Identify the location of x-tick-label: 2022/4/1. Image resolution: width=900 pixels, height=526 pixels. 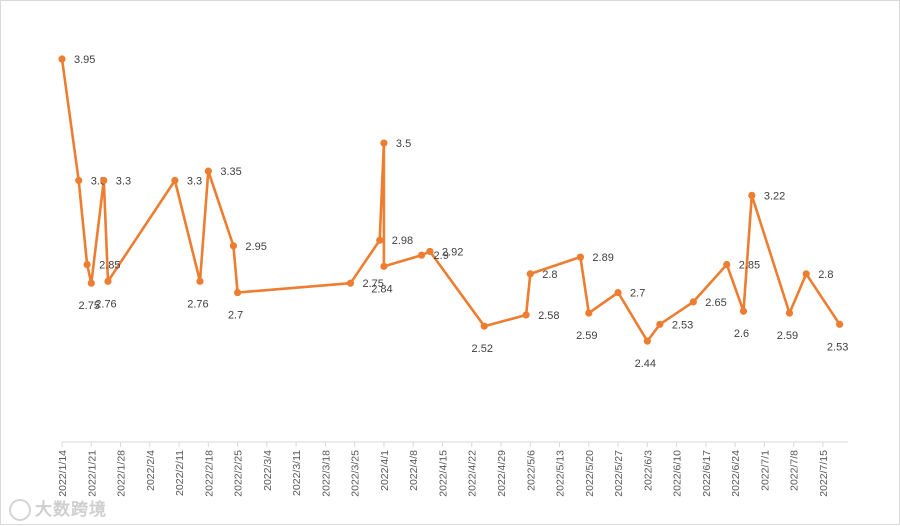
(385, 470).